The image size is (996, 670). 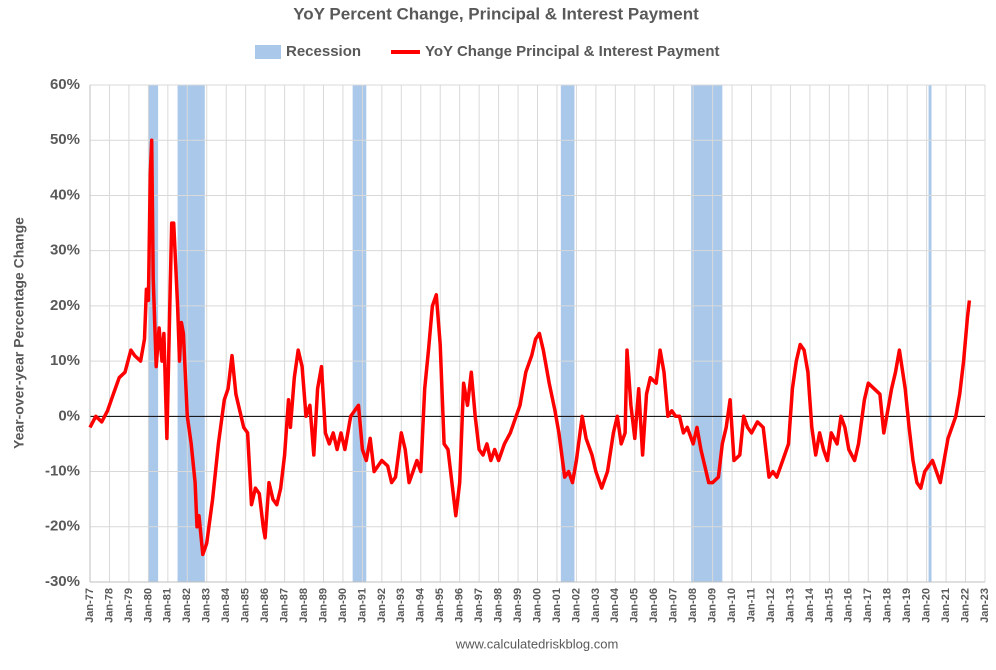 I want to click on y-tick-label: 10%, so click(x=65, y=360).